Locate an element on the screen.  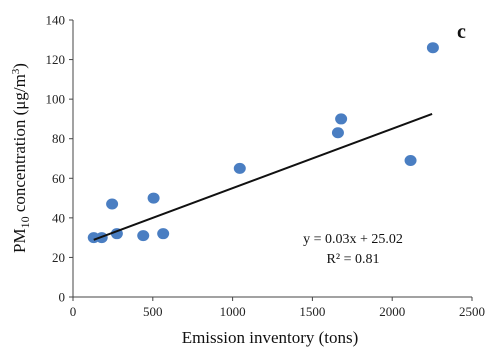
trendline-equation: y = 0.03x + 25.02 is located at coordinates (353, 239).